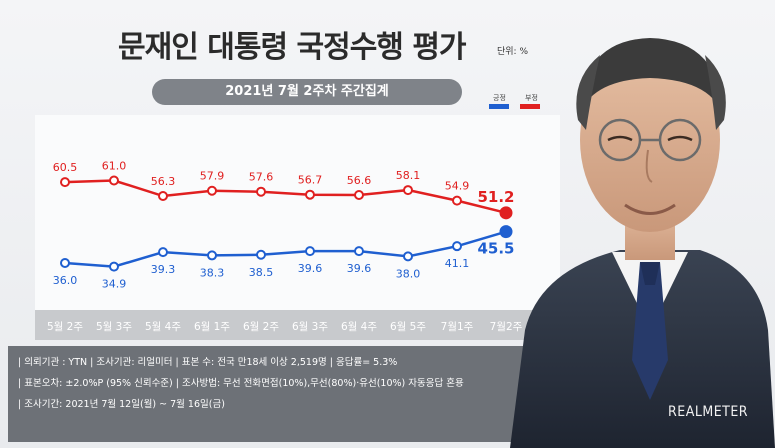 Image resolution: width=775 pixels, height=448 pixels. What do you see at coordinates (285, 249) in the screenshot?
I see `series-line-positive` at bounding box center [285, 249].